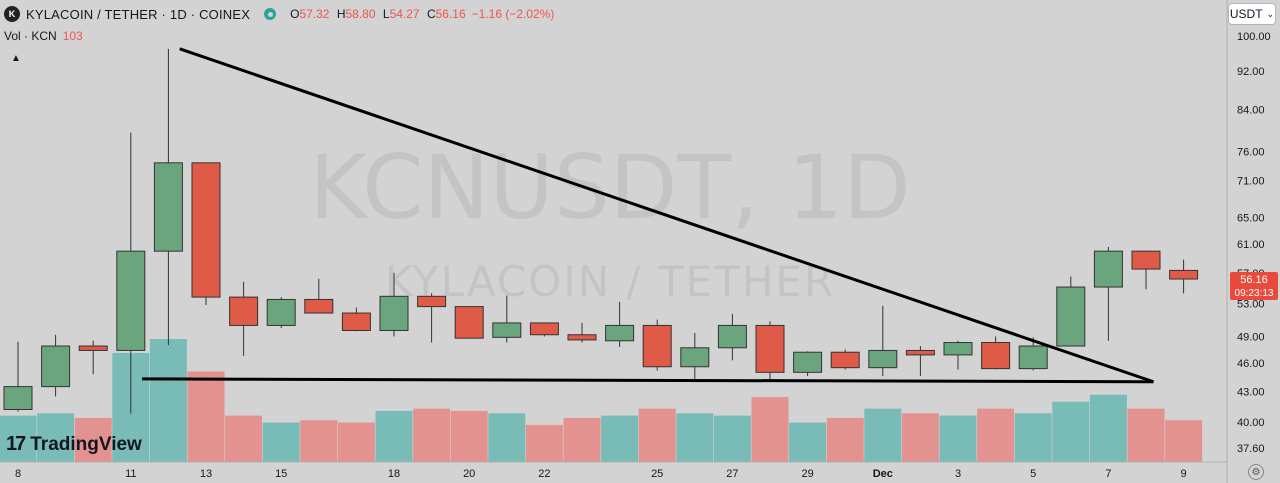  I want to click on price-tick-label: 46.00, so click(1251, 364).